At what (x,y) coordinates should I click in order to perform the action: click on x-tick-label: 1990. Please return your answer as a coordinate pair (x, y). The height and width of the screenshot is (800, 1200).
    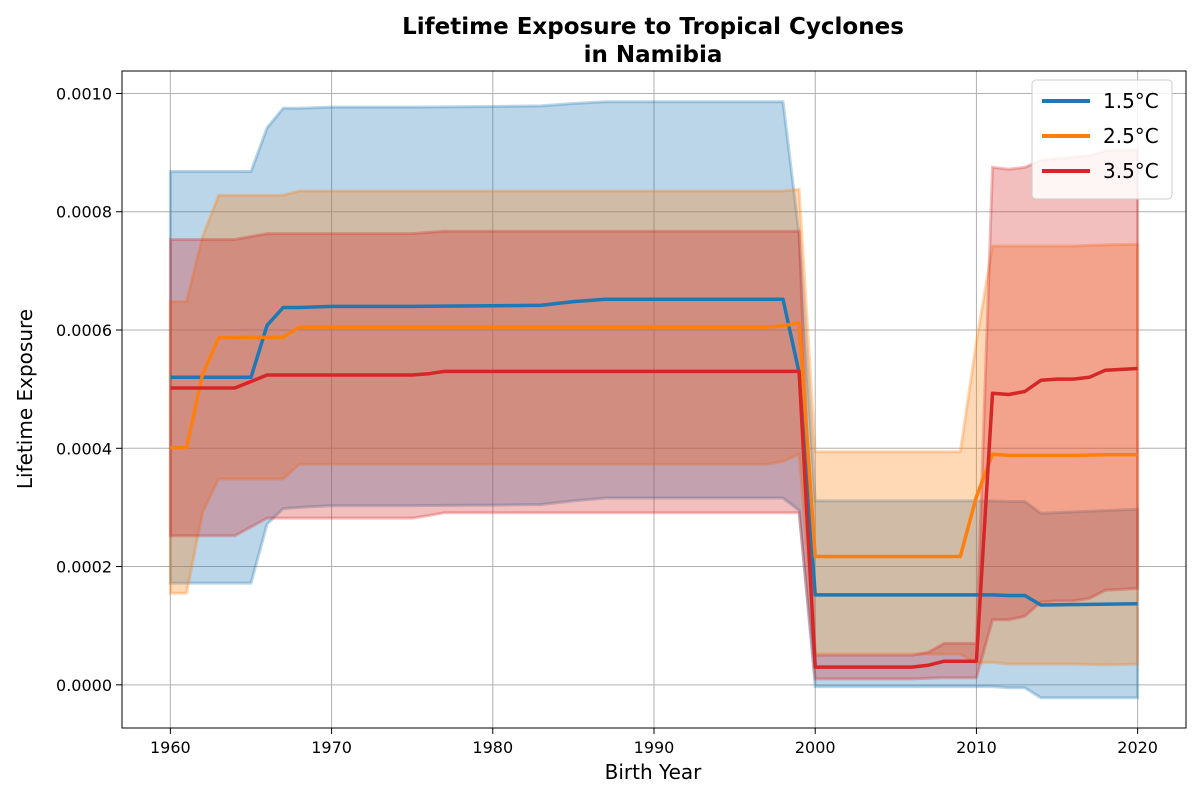
    Looking at the image, I should click on (654, 747).